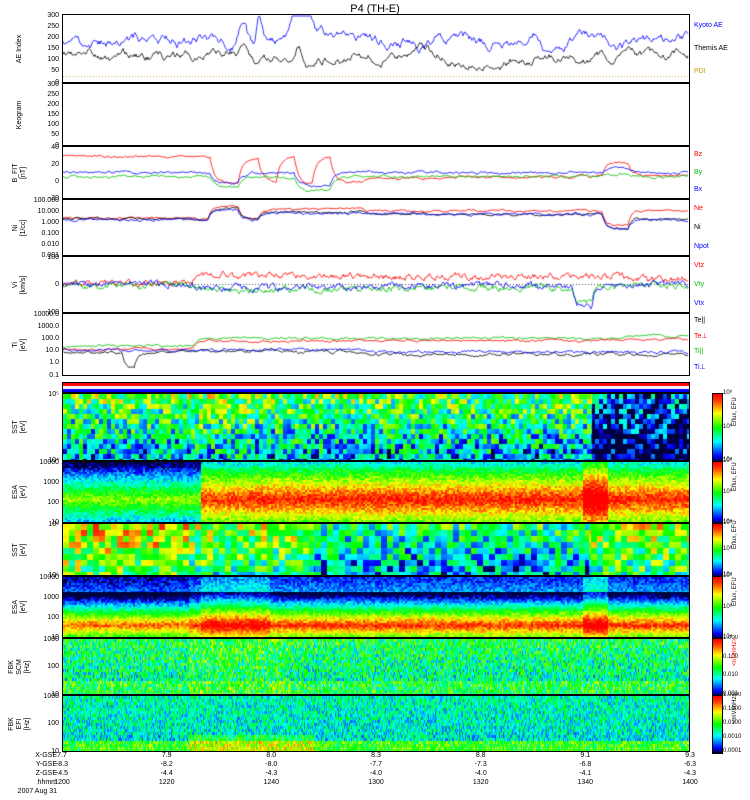  Describe the element at coordinates (166, 764) in the screenshot. I see `x-axis-tick-value: -8.2` at that location.